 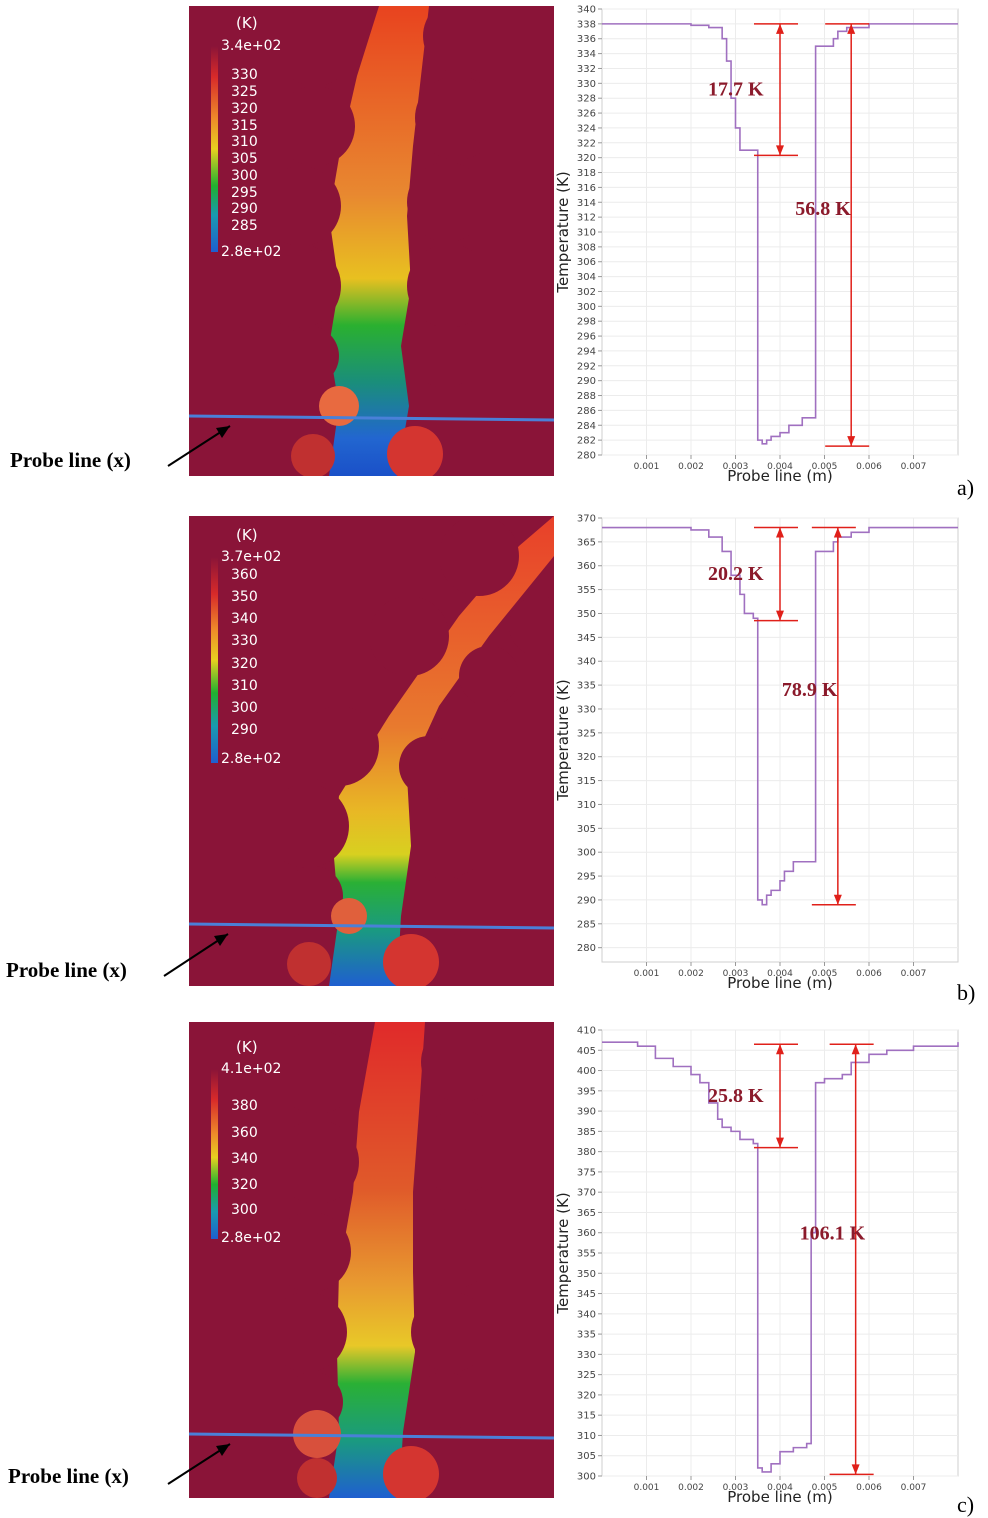 I want to click on panel-letter-a: a), so click(x=966, y=487).